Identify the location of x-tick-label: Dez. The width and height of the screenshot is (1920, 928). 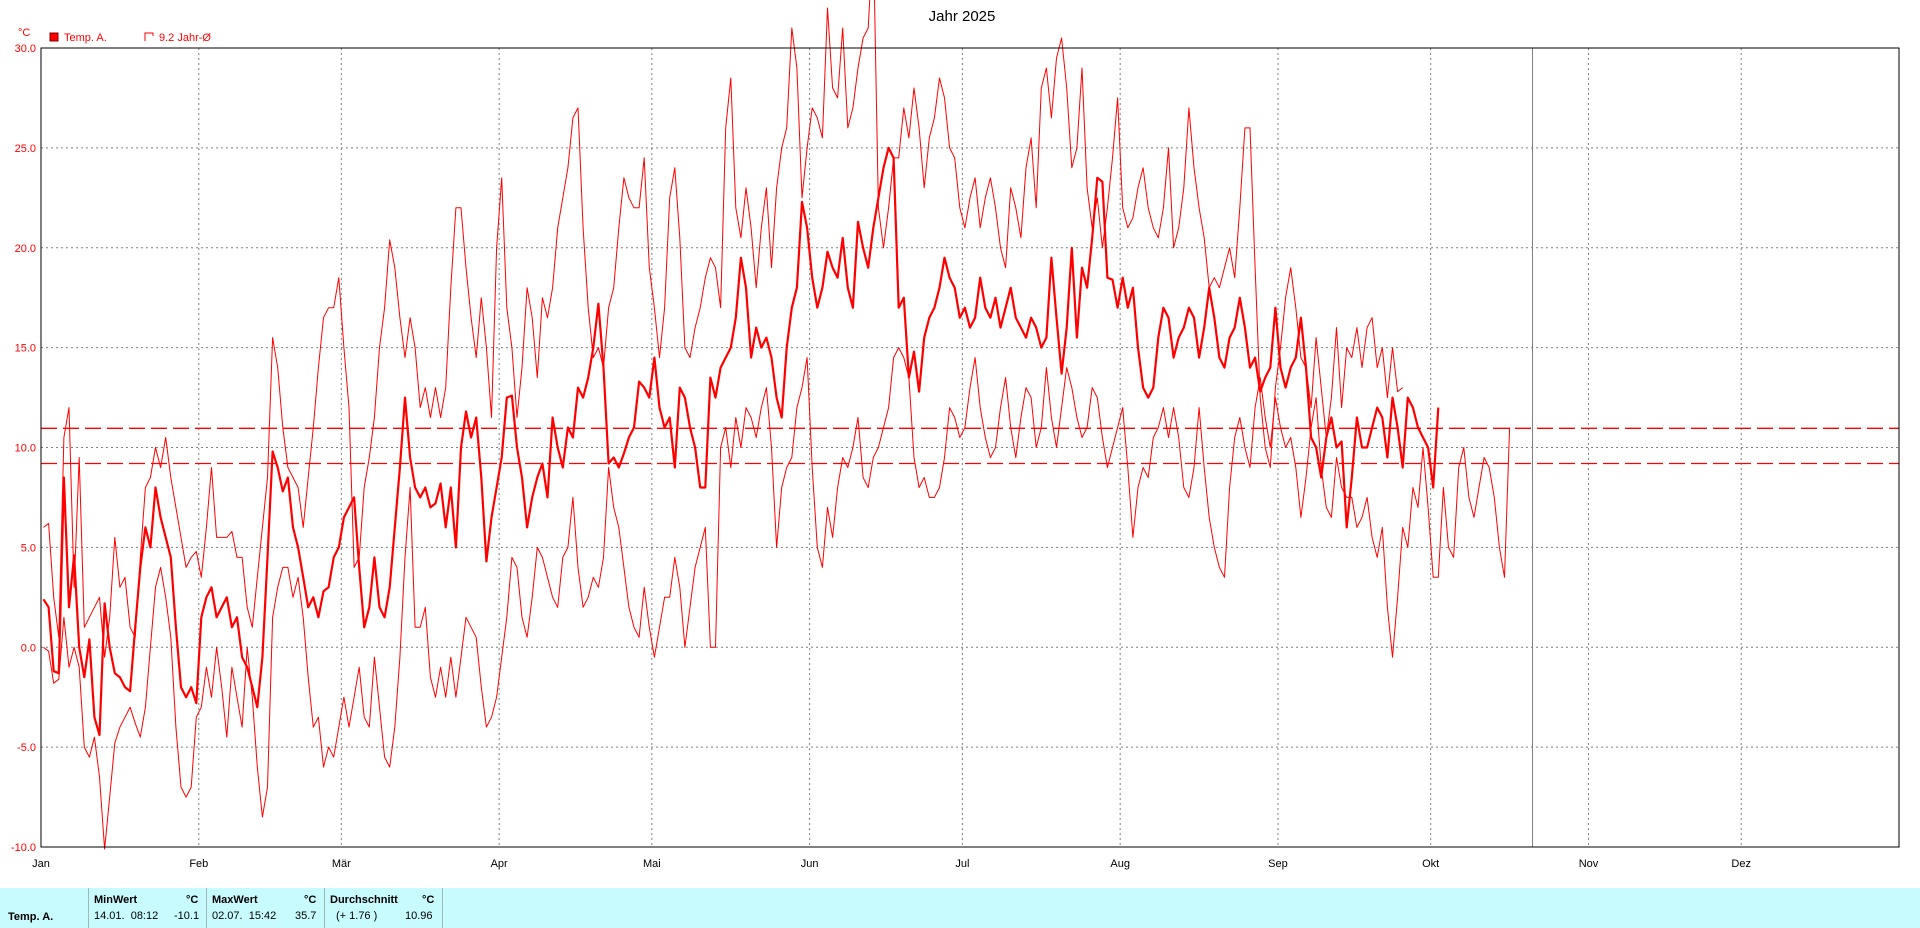
(1741, 864).